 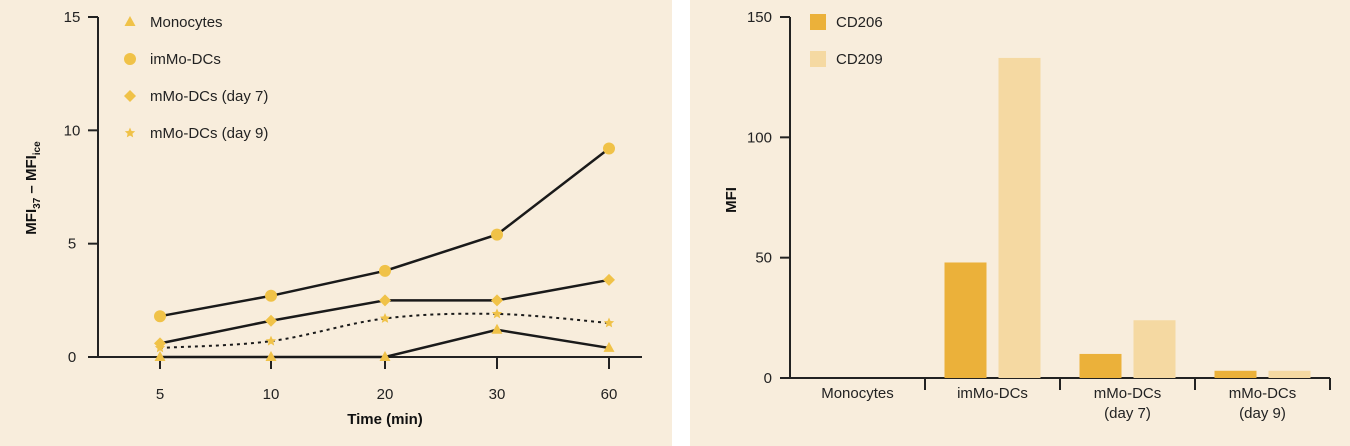 I want to click on x-tick-label: imMo-DCs, so click(x=992, y=393).